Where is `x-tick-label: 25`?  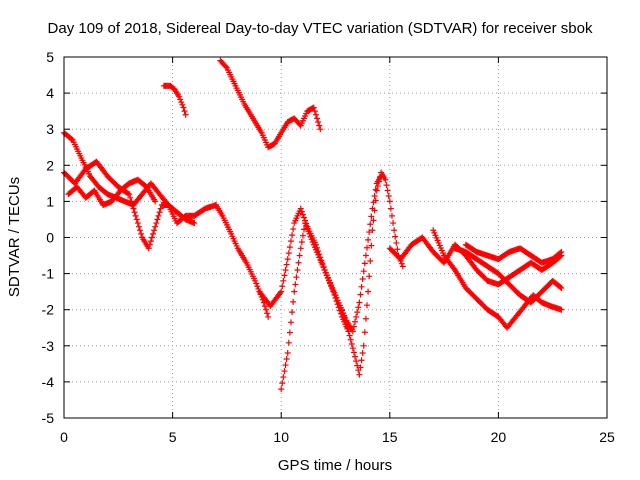 x-tick-label: 25 is located at coordinates (607, 437).